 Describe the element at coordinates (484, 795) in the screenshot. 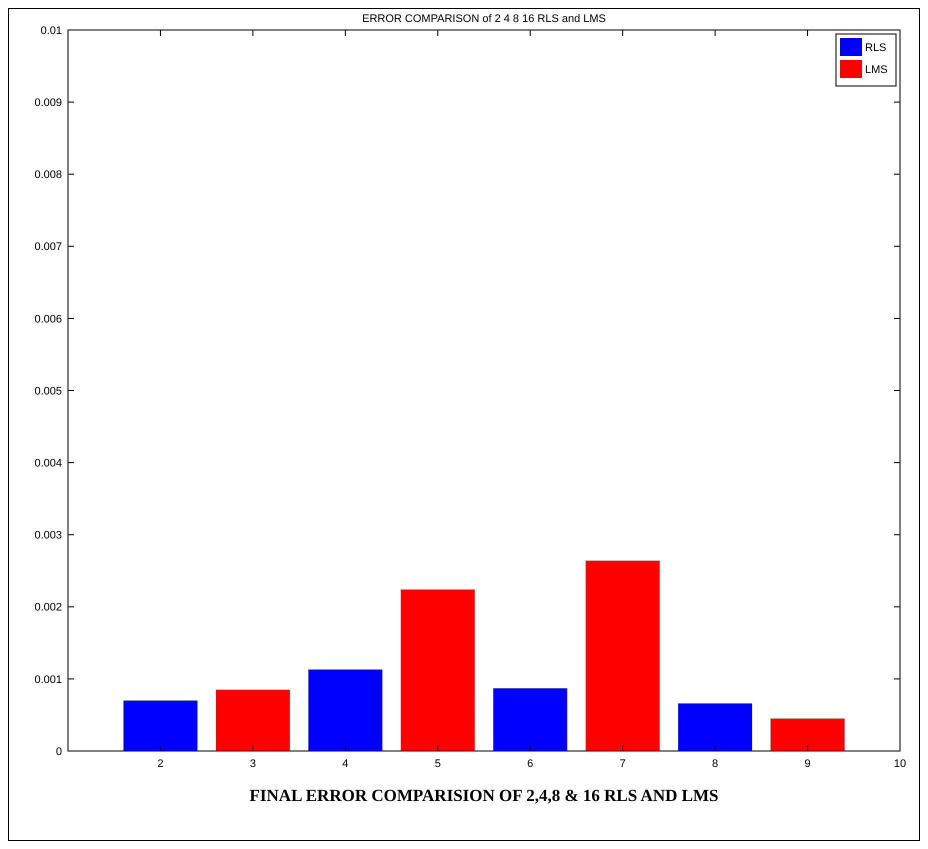

I see `text: FINAL ERROR COMPARISION OF 2,4,8 & 16 RLS AND LMS` at that location.